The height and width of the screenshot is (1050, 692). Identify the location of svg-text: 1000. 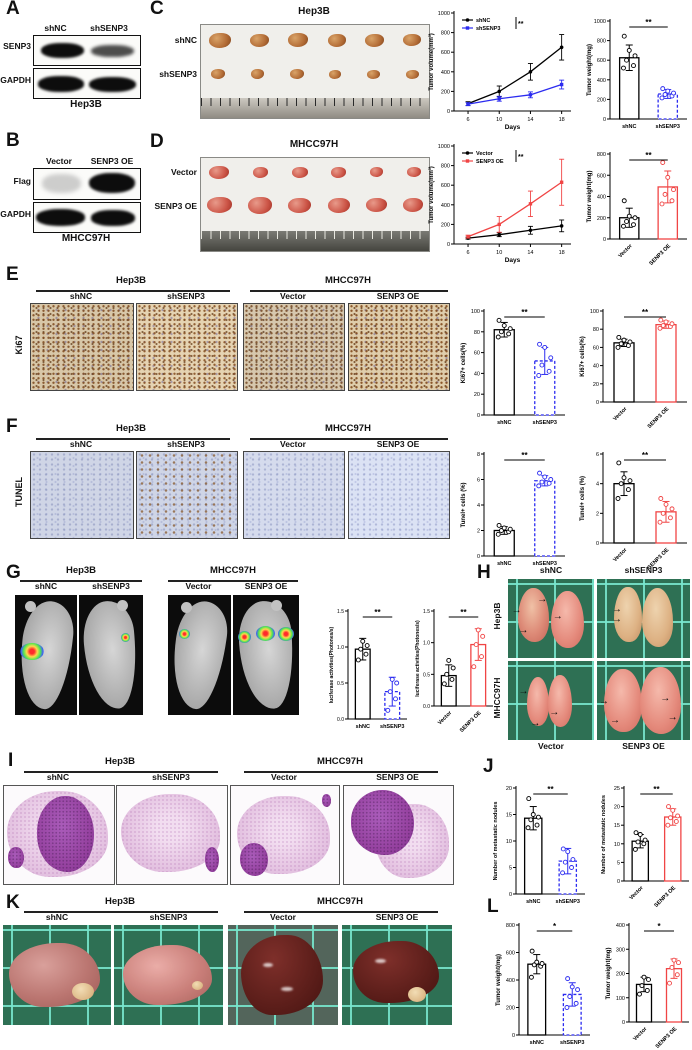
(600, 22).